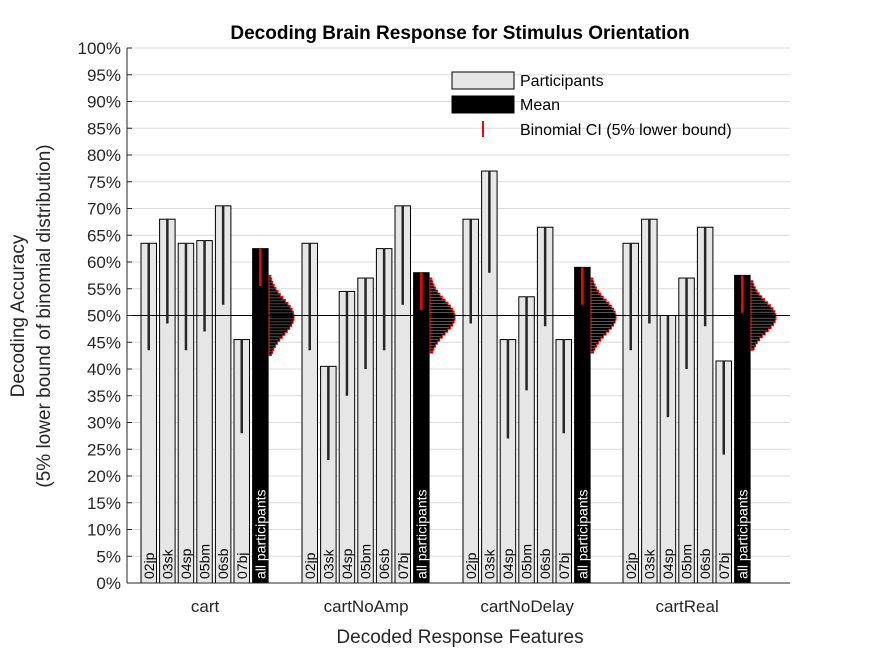 The image size is (875, 656). I want to click on y-tick-label: 85%, so click(104, 128).